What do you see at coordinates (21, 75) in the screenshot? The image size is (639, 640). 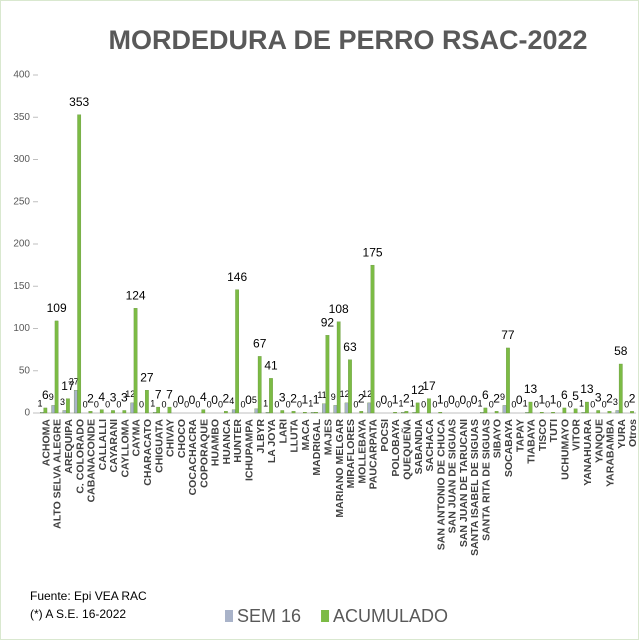 I see `y-tick-label: 400` at bounding box center [21, 75].